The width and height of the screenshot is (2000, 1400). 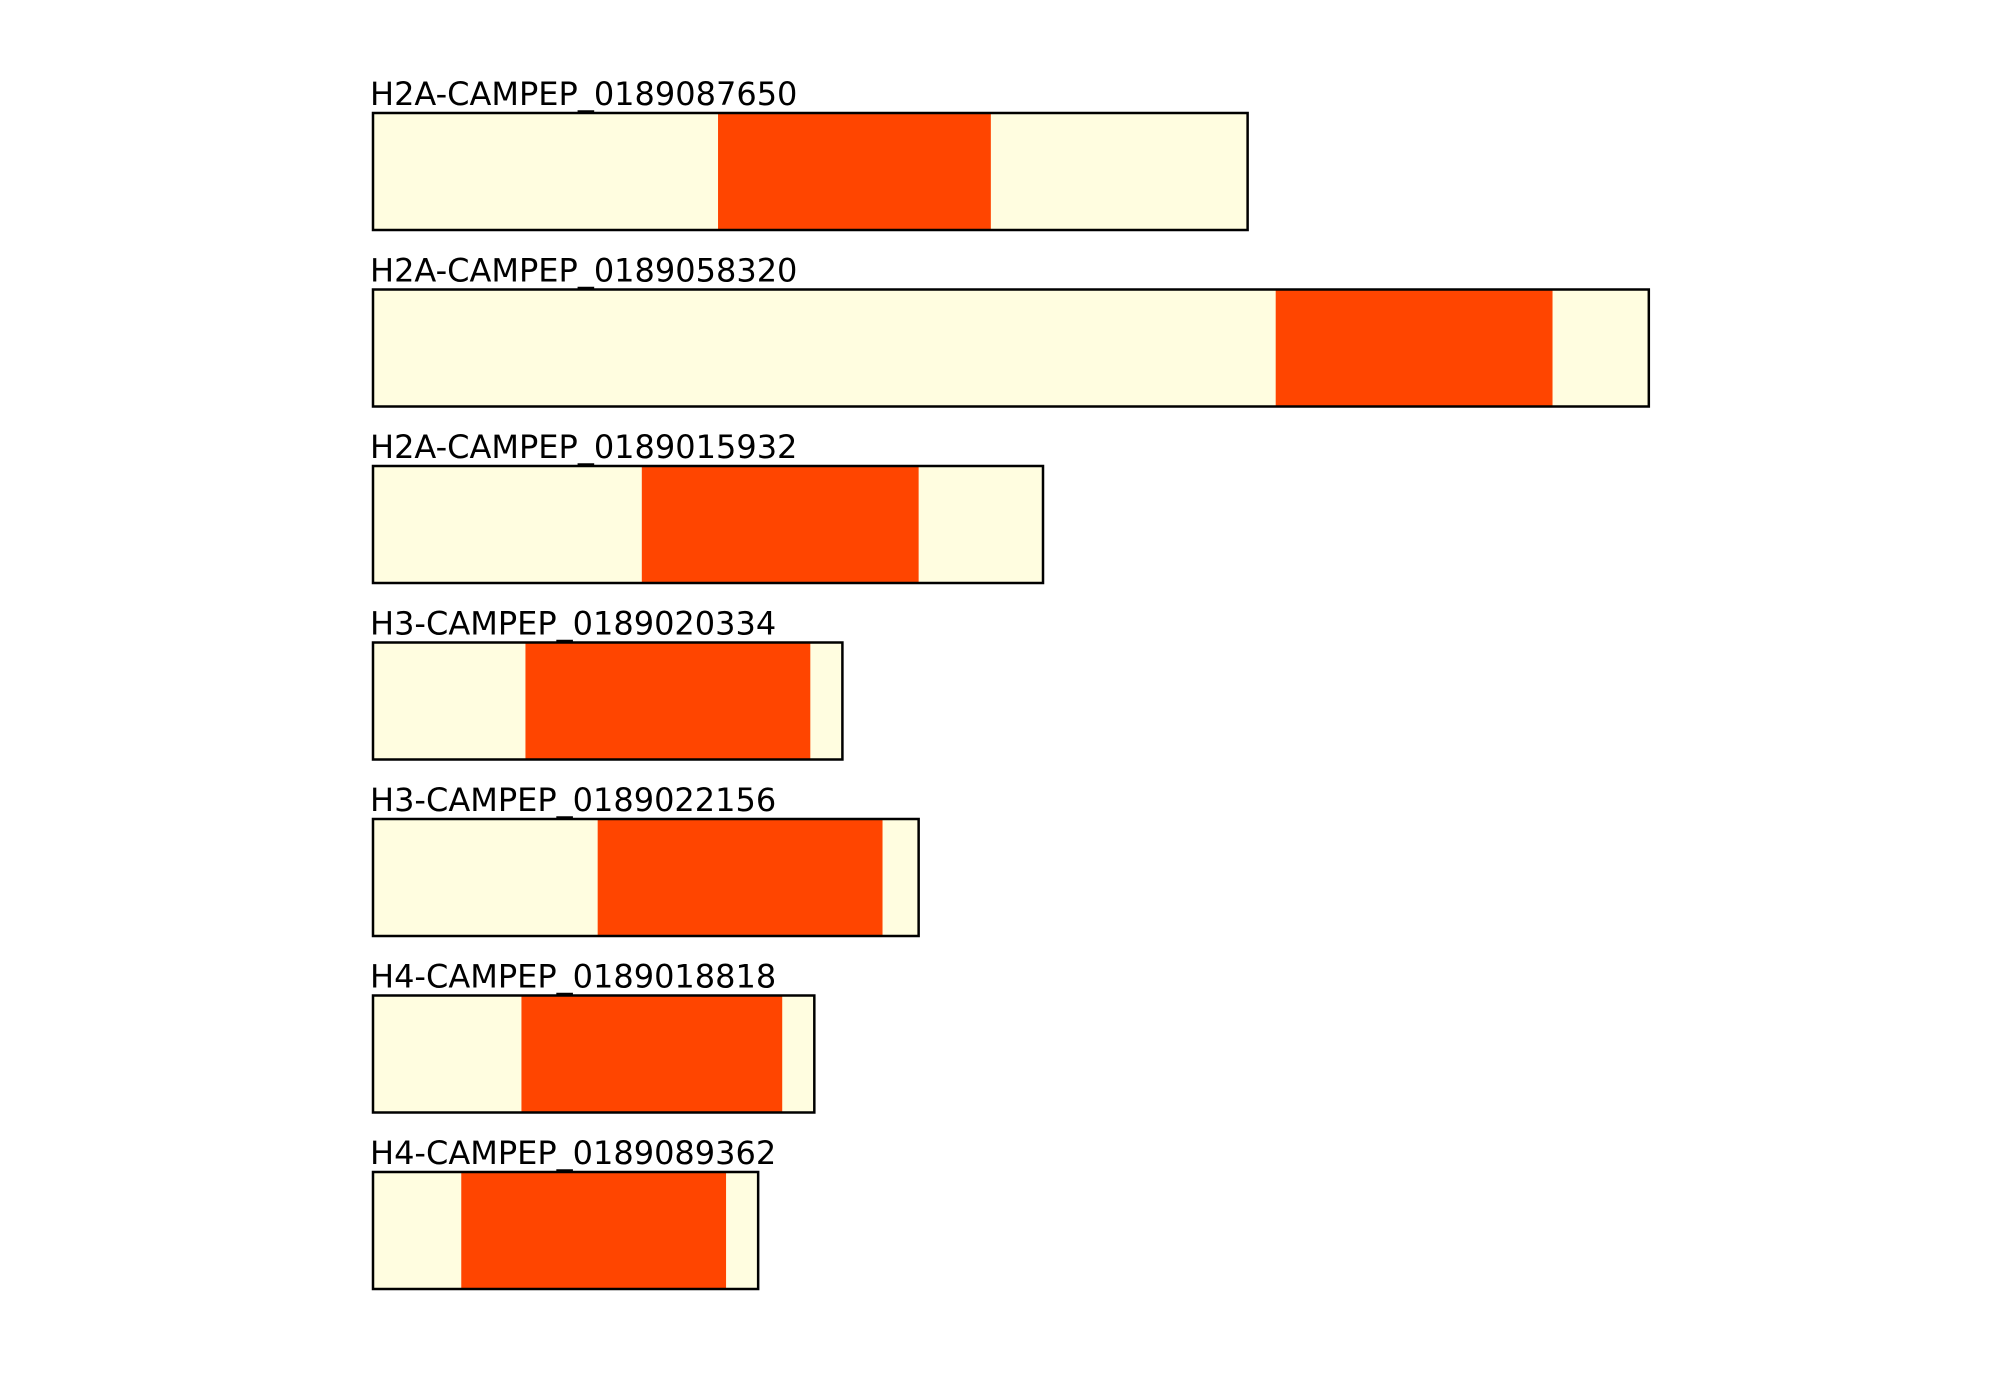 What do you see at coordinates (583, 447) in the screenshot?
I see `sequence-label: H2A-CAMPEP_0189015932` at bounding box center [583, 447].